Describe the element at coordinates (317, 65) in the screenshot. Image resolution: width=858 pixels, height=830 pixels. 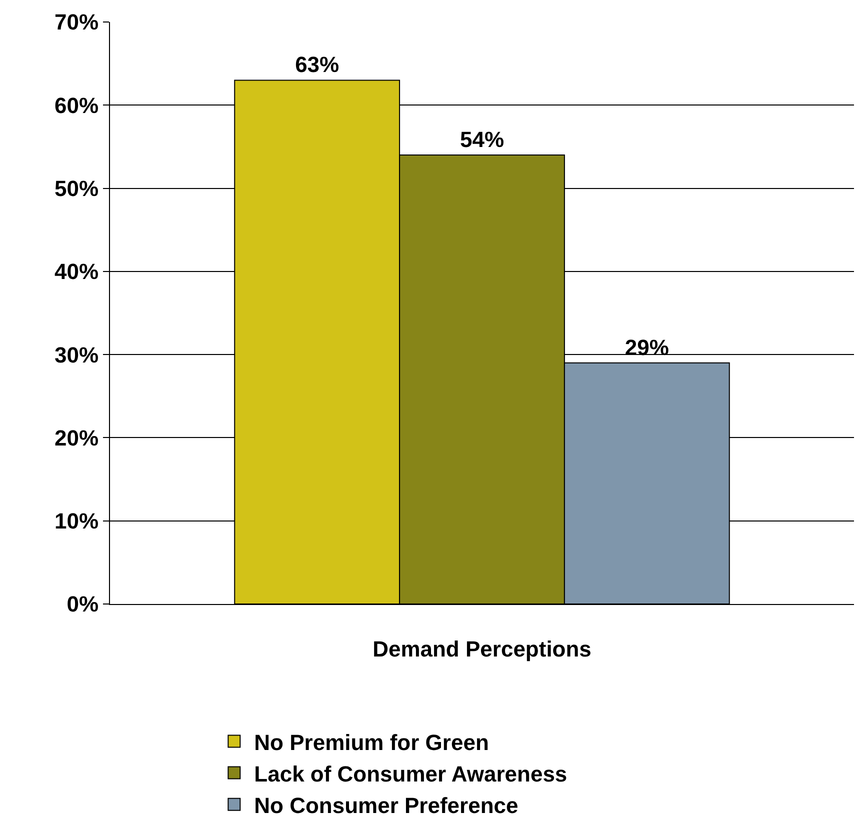
I see `data-label: 63%` at that location.